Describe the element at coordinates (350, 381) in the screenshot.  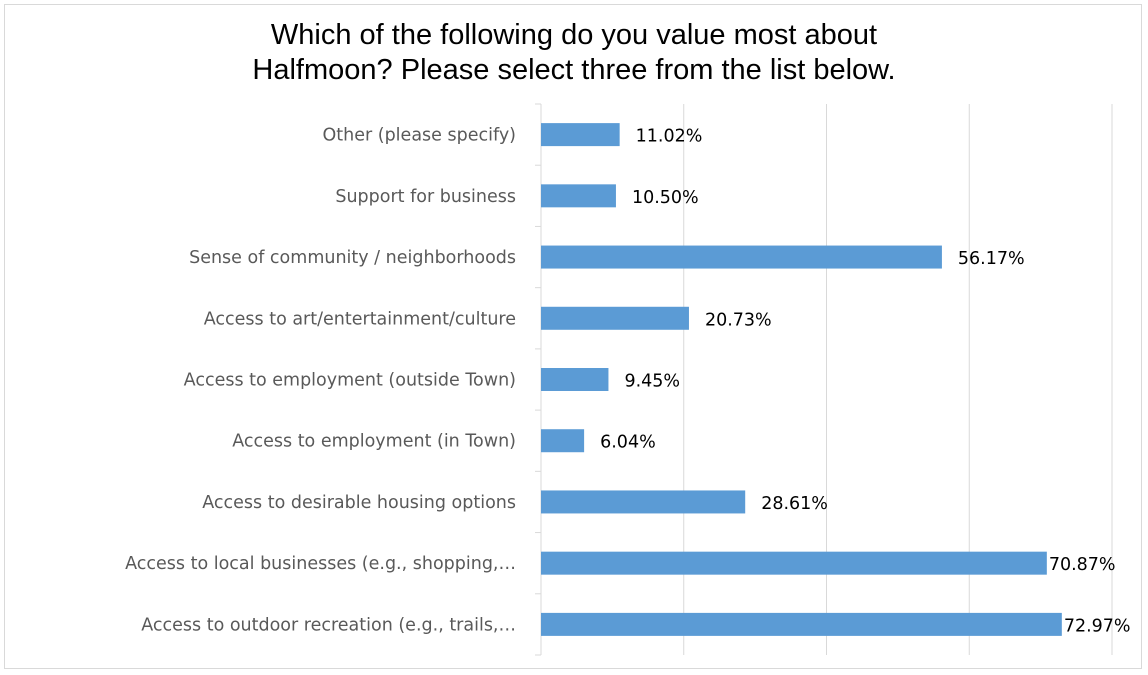
I see `category-label: Access to employment (outside Town)` at that location.